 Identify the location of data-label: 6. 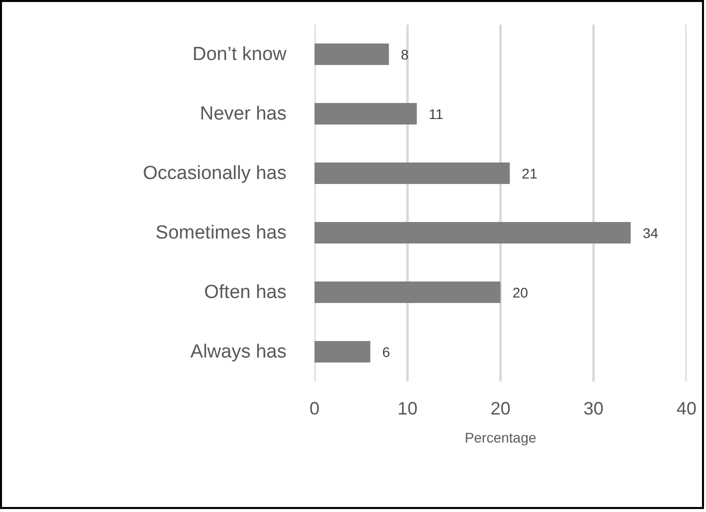
(386, 352).